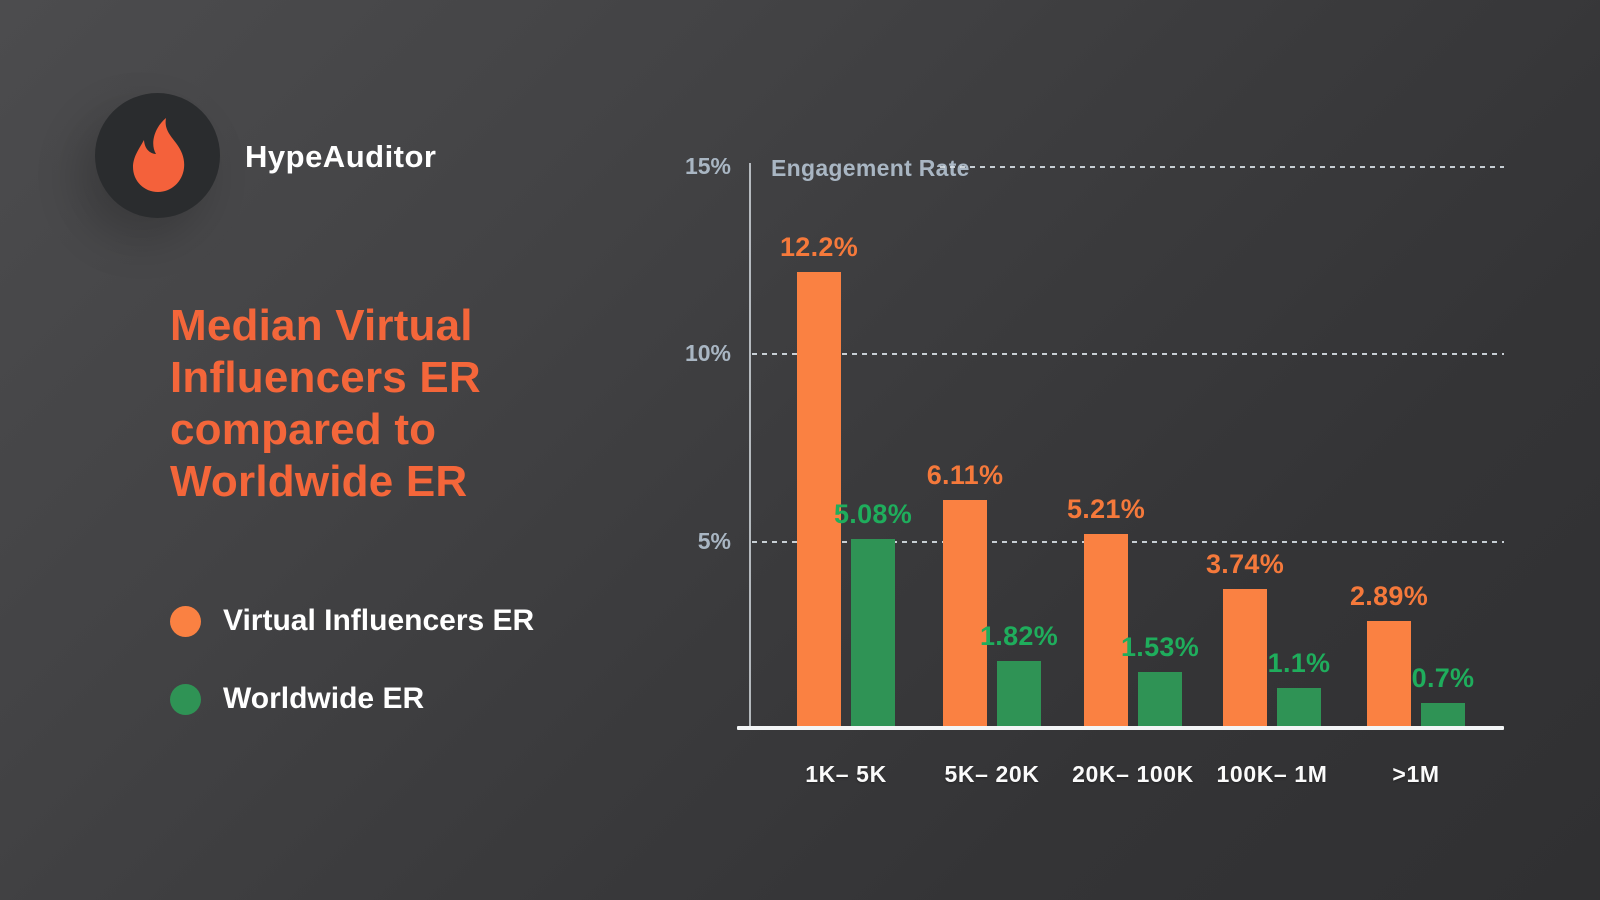  I want to click on x-category-20k-100k: 20K– 100K, so click(1133, 774).